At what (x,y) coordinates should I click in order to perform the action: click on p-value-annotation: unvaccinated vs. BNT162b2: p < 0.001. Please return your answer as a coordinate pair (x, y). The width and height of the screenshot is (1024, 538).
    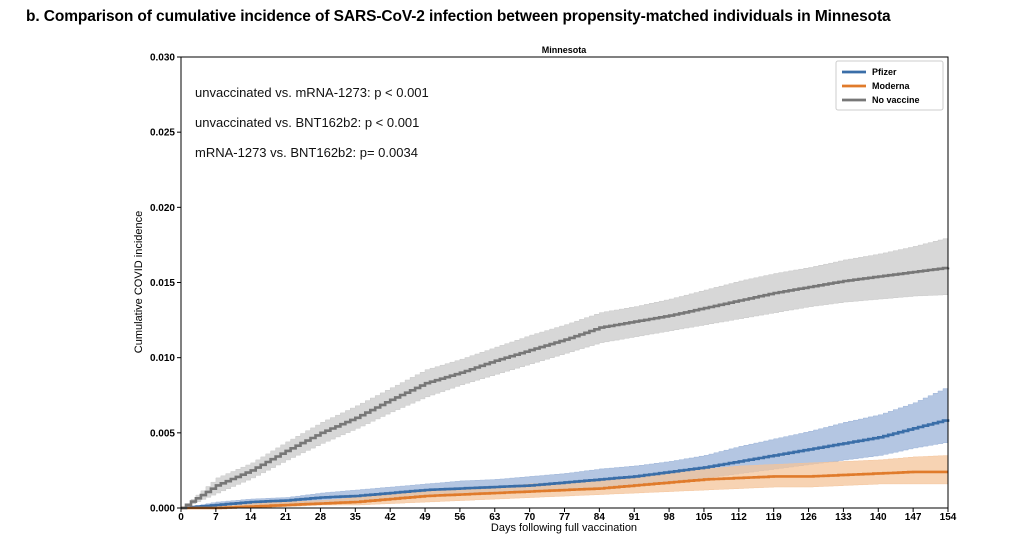
    Looking at the image, I should click on (307, 122).